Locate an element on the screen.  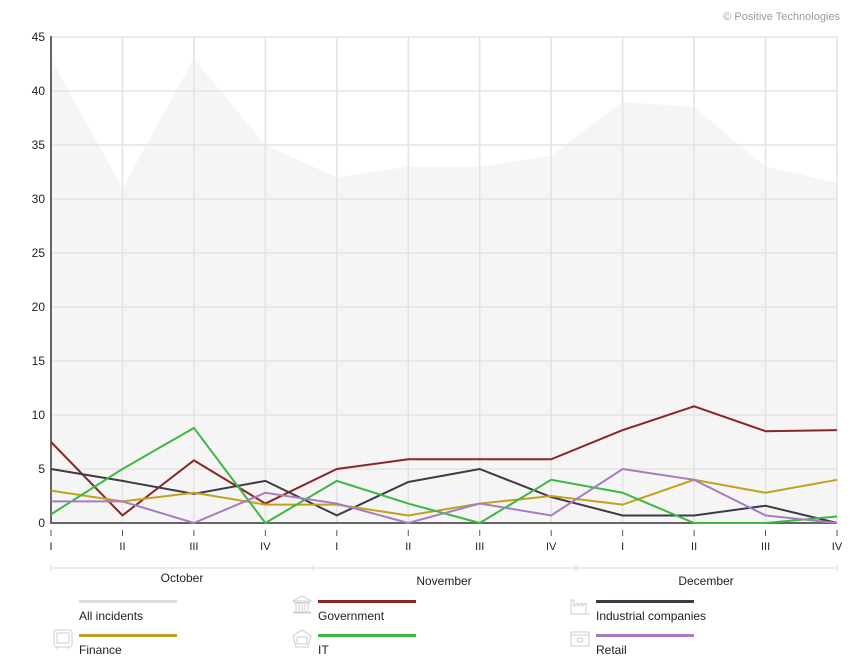
y-tick-label: 45 is located at coordinates (39, 37).